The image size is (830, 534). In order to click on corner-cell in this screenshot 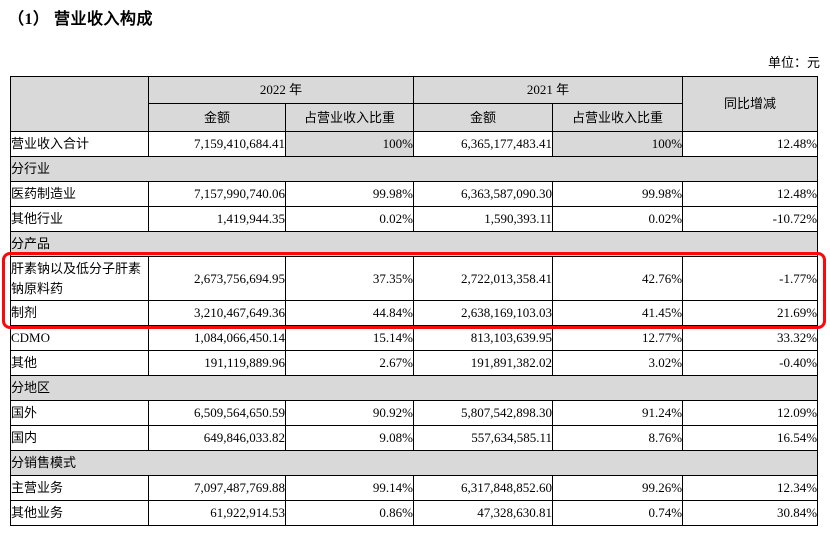, I will do `click(79, 104)`.